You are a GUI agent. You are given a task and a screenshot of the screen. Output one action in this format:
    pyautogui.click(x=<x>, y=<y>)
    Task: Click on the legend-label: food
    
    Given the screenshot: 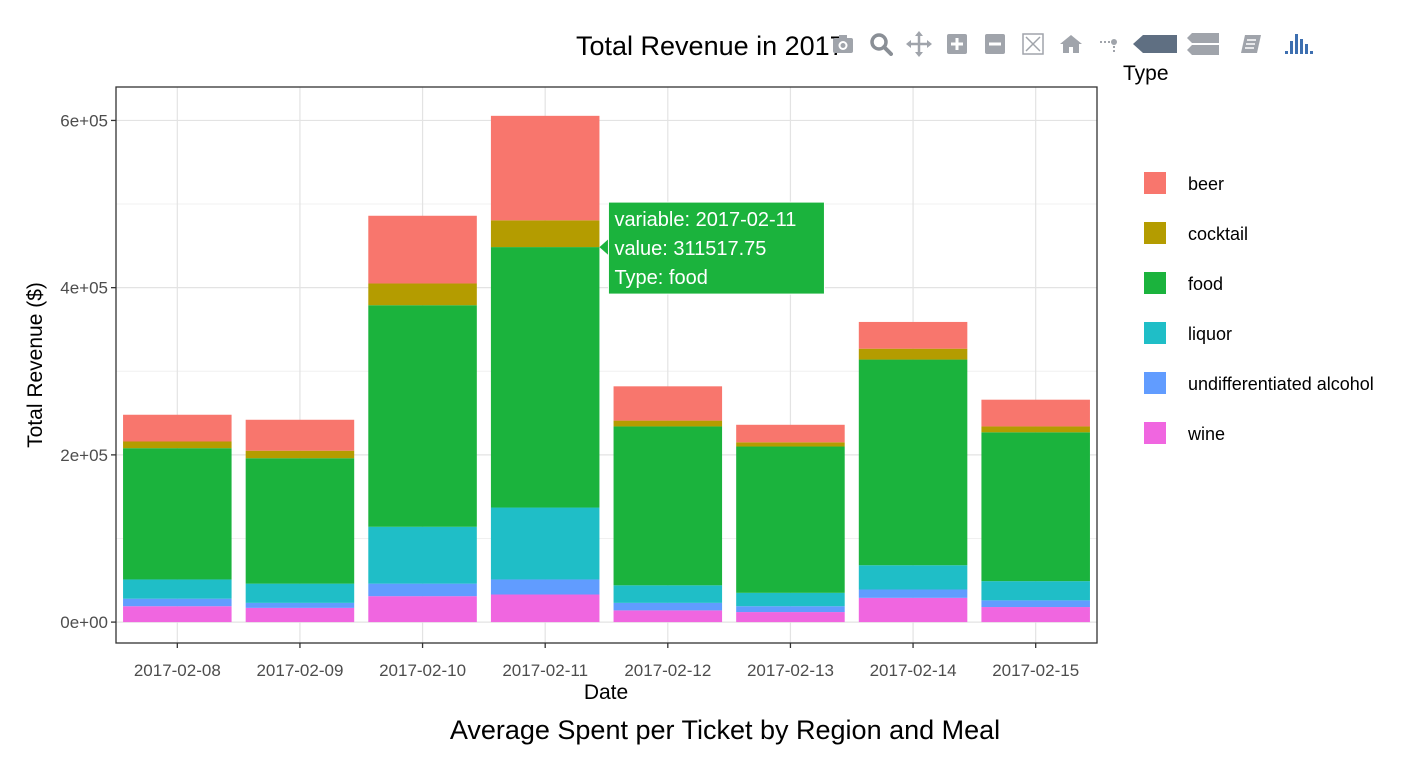 What is the action you would take?
    pyautogui.click(x=1205, y=284)
    